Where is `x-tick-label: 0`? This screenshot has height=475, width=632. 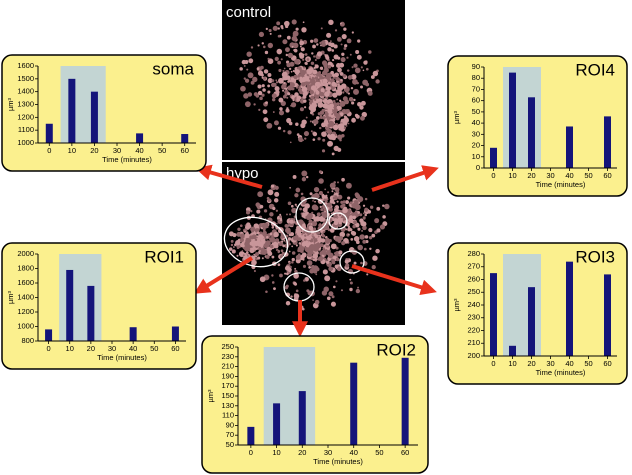
x-tick-label: 0 is located at coordinates (493, 363).